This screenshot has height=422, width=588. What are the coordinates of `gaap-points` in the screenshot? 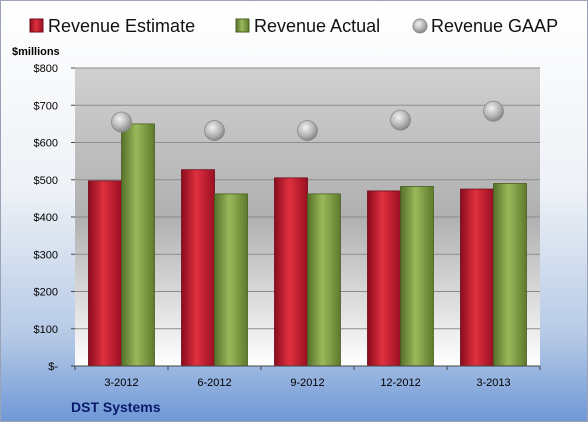 It's located at (307, 120).